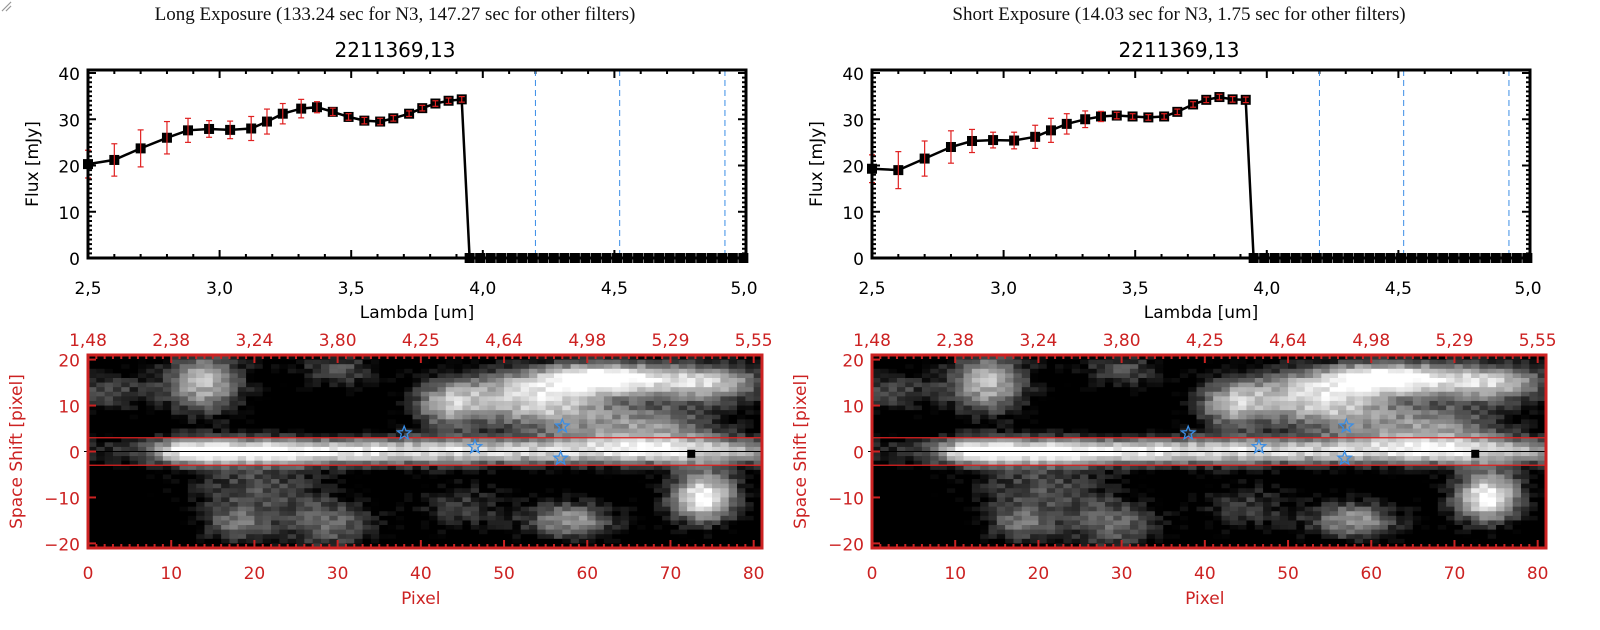 The image size is (1600, 630). What do you see at coordinates (421, 574) in the screenshot?
I see `x-tick-label: 40` at bounding box center [421, 574].